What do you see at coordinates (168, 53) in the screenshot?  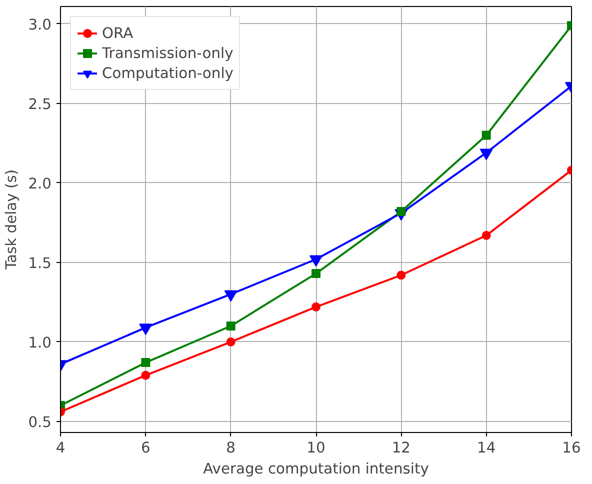 I see `legend-label: Transmission-only` at bounding box center [168, 53].